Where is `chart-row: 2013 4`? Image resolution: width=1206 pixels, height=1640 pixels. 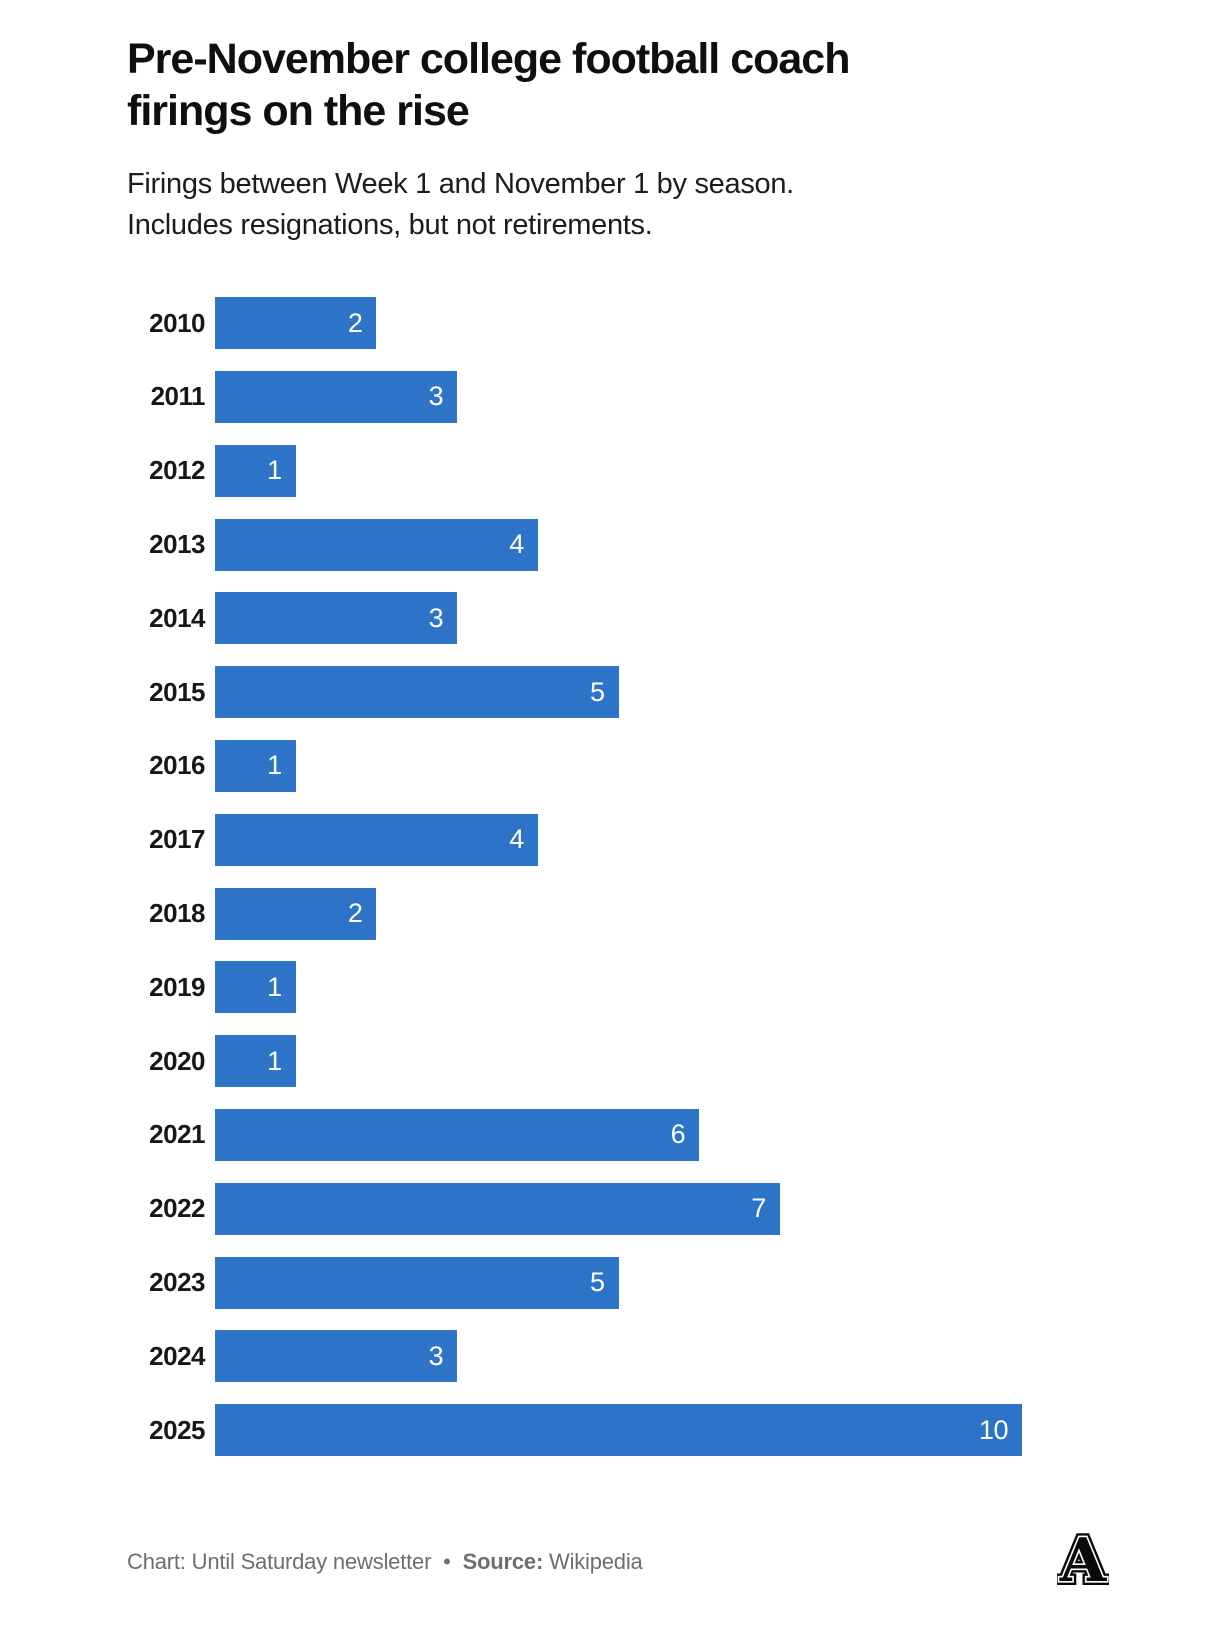 chart-row: 2013 4 is located at coordinates (629, 545).